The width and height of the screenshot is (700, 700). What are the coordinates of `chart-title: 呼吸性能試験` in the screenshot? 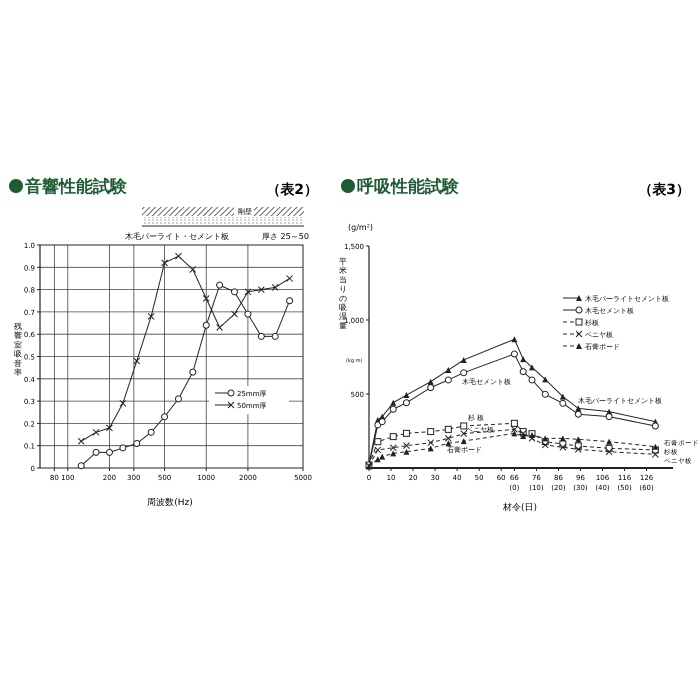 It's located at (408, 187).